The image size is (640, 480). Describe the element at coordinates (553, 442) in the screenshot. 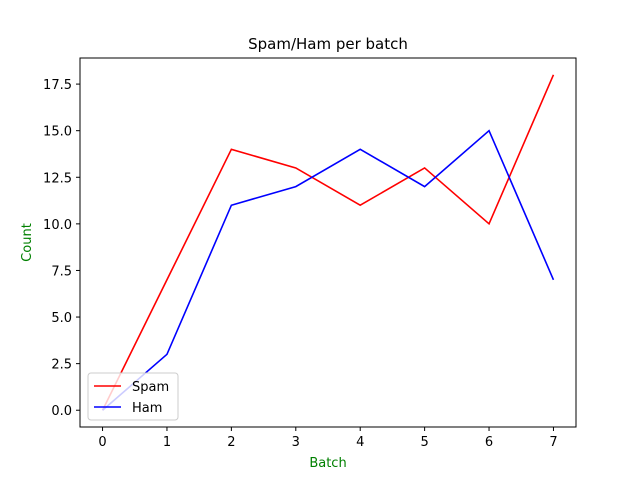

I see `x-tick-label: 7` at that location.